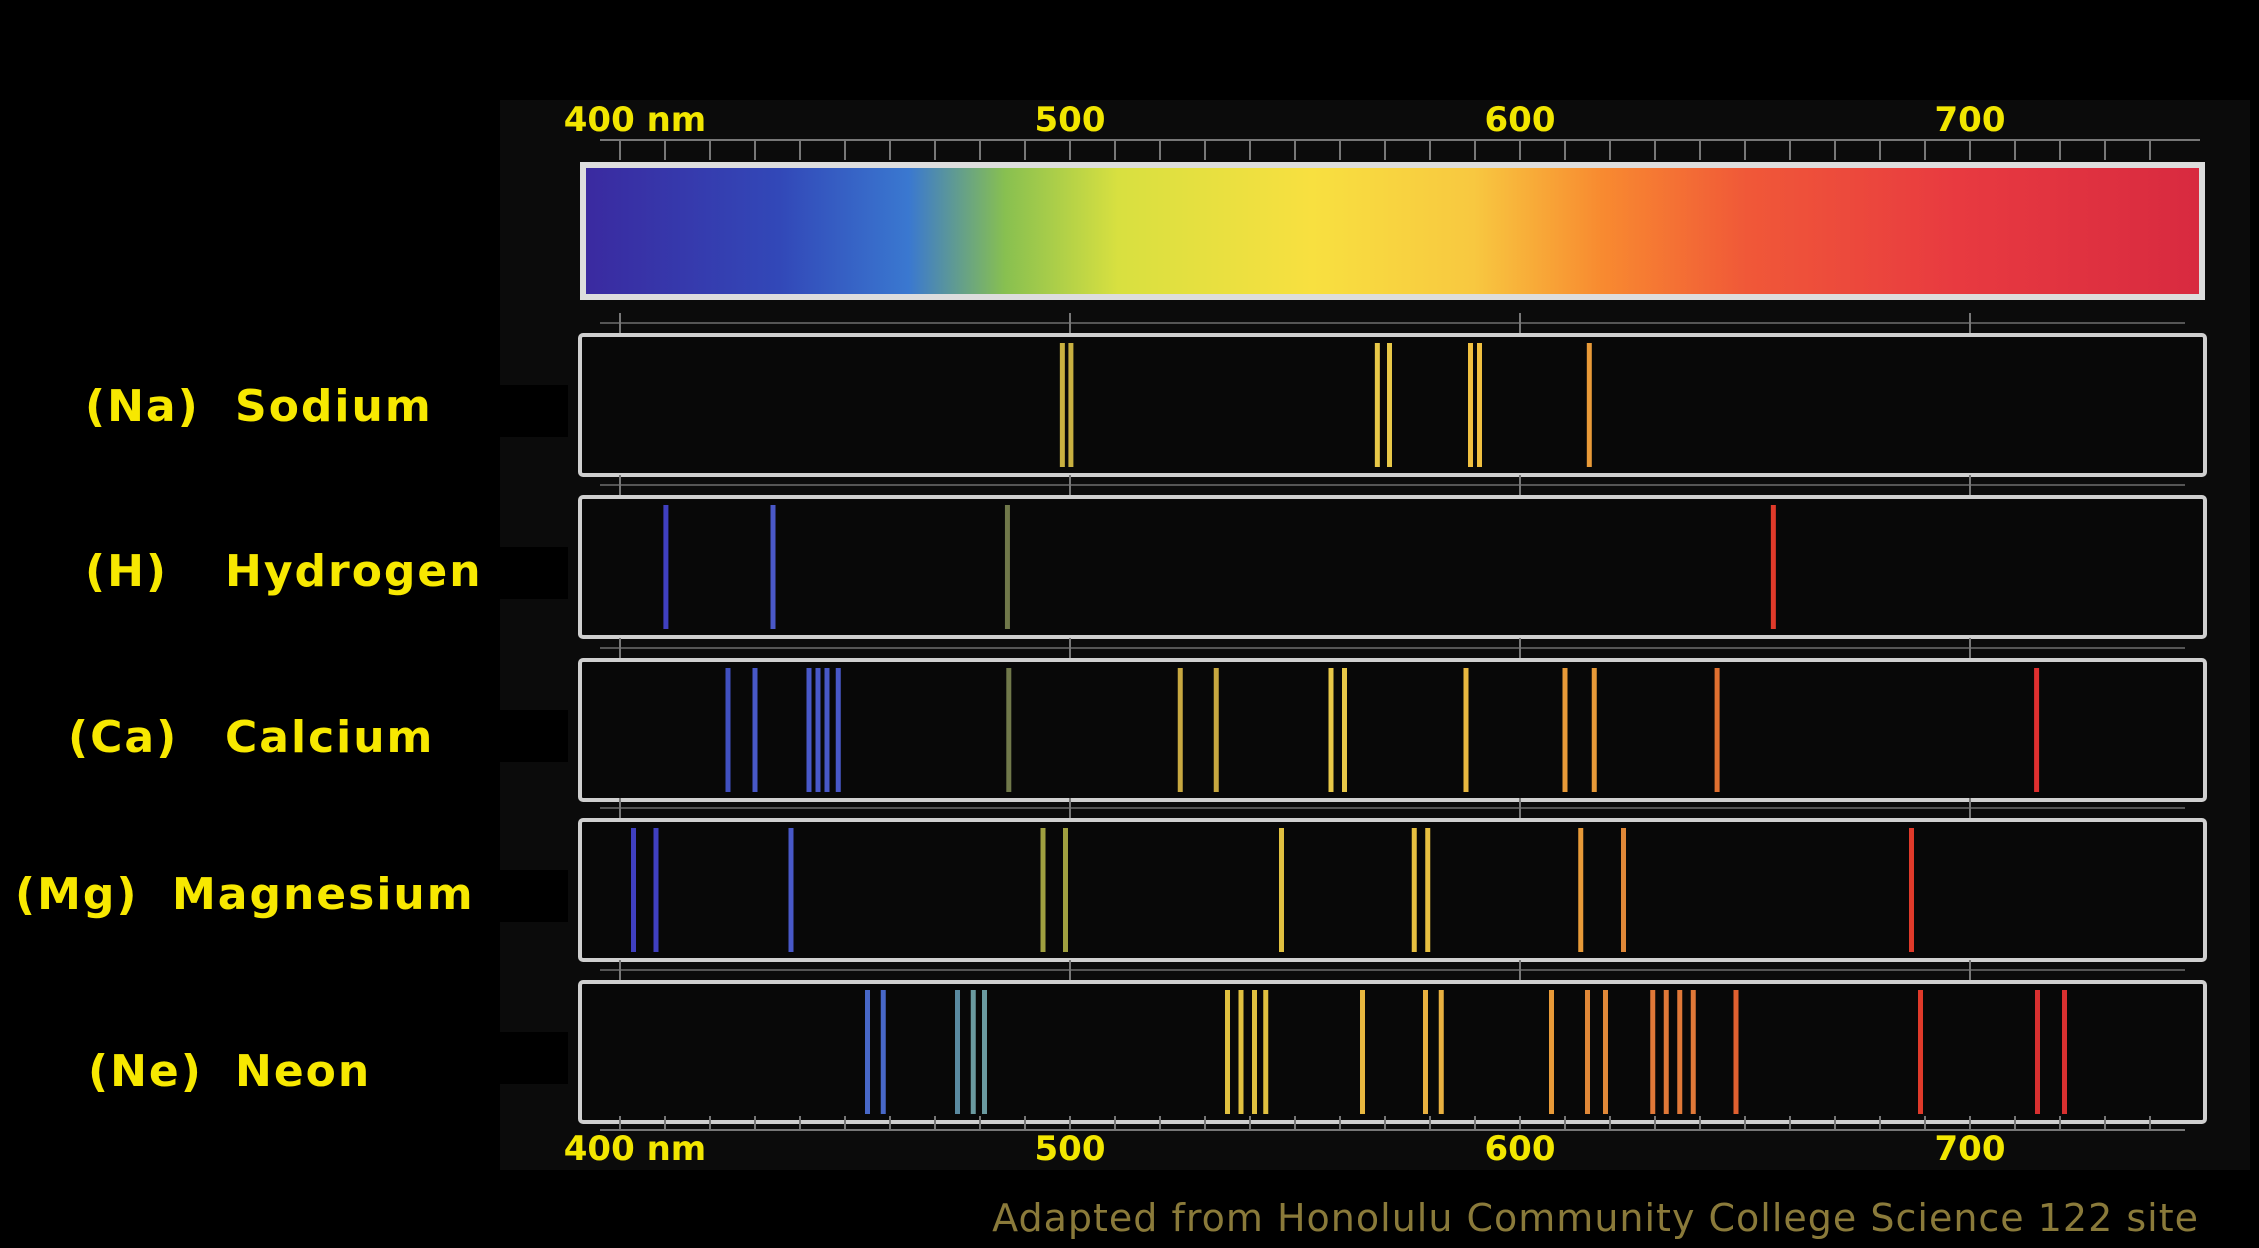 The image size is (2259, 1248). Describe the element at coordinates (1970, 120) in the screenshot. I see `top-scale-label-700: 700` at that location.